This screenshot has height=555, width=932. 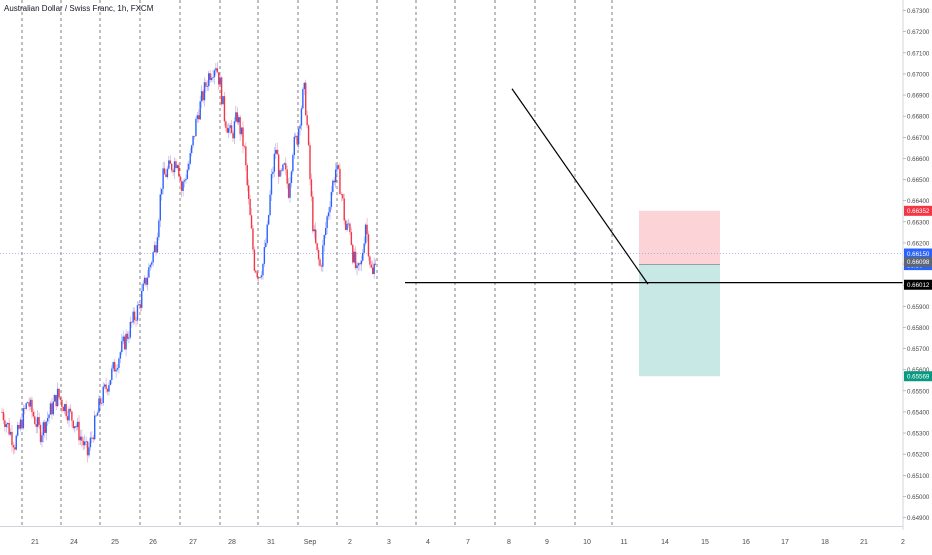 I want to click on price-axis-background, so click(x=917, y=275).